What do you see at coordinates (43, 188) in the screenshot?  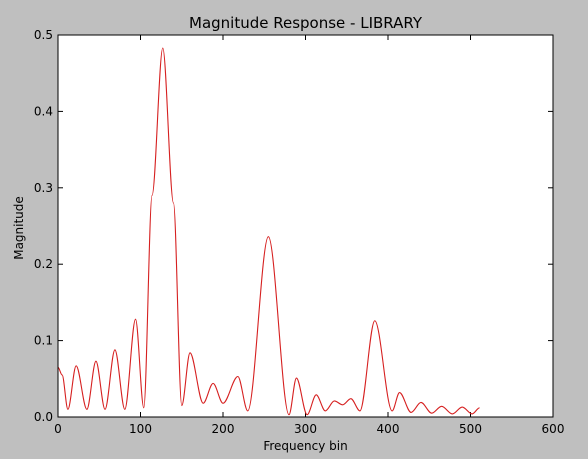 I see `y-tick-label: 0.3` at bounding box center [43, 188].